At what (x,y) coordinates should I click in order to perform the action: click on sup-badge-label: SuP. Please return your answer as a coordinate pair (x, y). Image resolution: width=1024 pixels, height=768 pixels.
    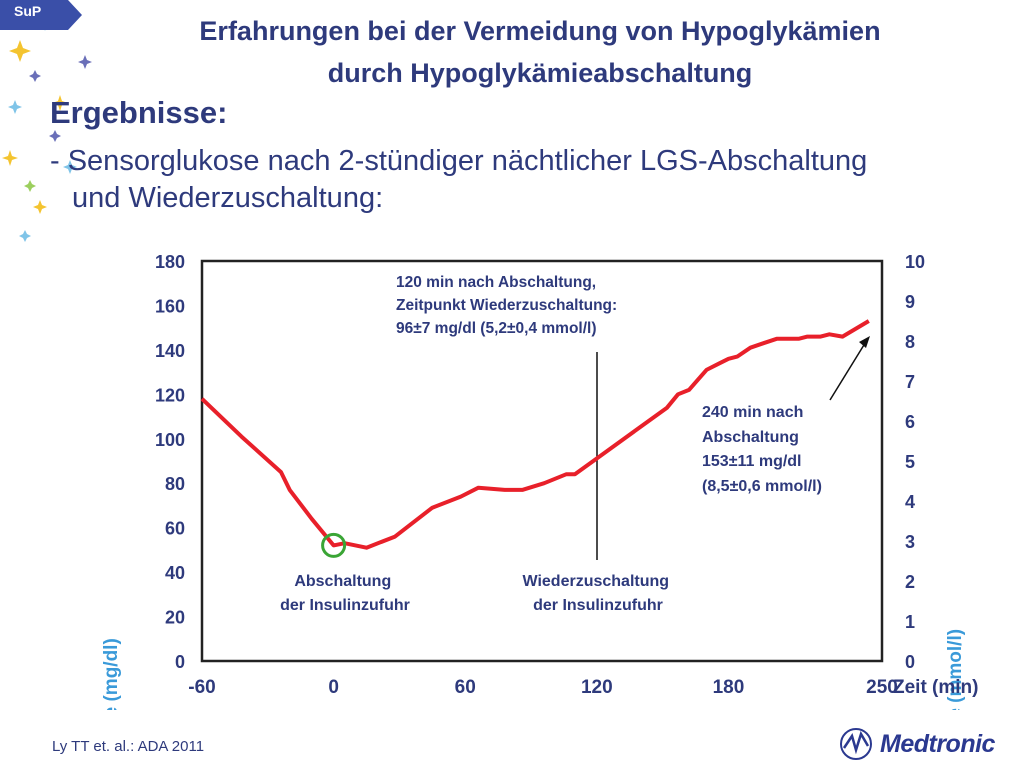
    Looking at the image, I should click on (28, 11).